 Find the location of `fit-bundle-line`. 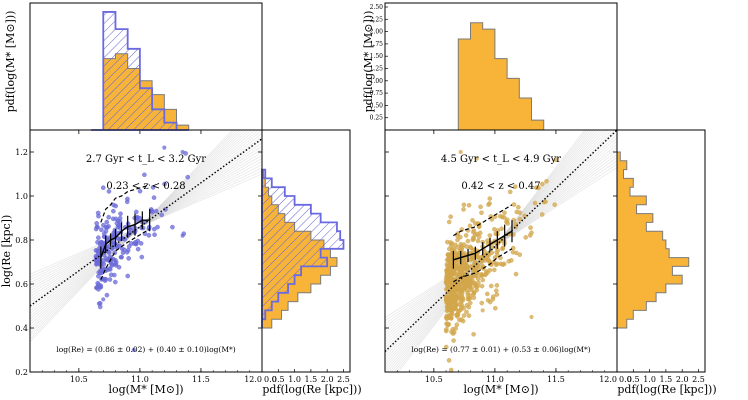

fit-bundle-line is located at coordinates (146, 224).